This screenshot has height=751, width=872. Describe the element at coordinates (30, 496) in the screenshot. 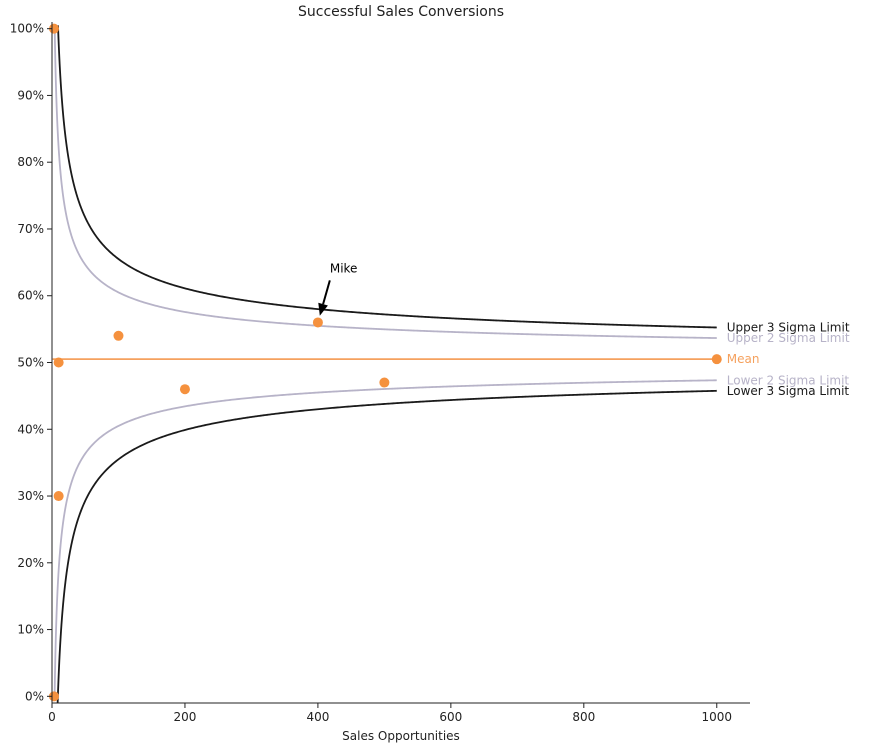

I see `y-tick-label: 30%` at that location.